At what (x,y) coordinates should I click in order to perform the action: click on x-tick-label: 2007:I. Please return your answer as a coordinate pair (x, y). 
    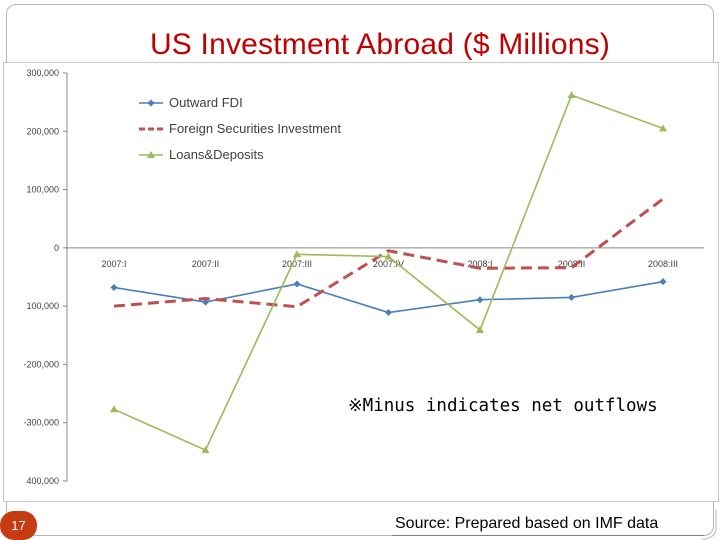
    Looking at the image, I should click on (113, 264).